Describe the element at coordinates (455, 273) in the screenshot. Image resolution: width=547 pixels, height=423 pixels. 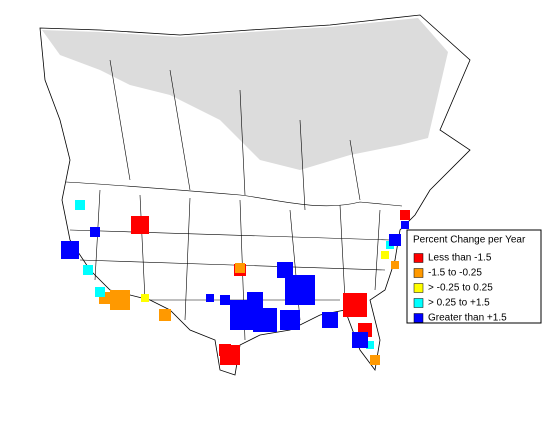
I see `legend-label: -1.5 to -0.25` at that location.